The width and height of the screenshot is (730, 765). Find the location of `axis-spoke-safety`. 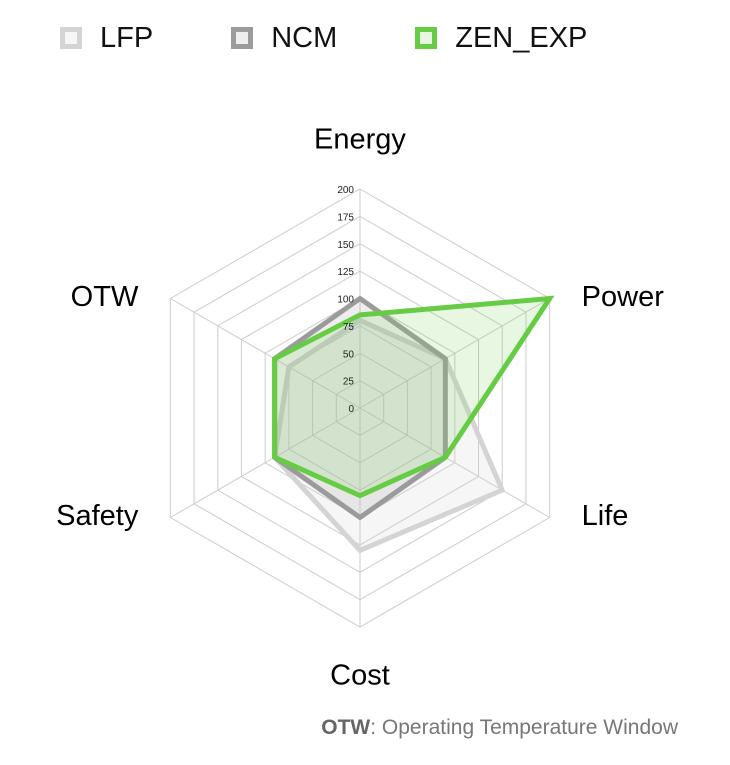

axis-spoke-safety is located at coordinates (265, 462).